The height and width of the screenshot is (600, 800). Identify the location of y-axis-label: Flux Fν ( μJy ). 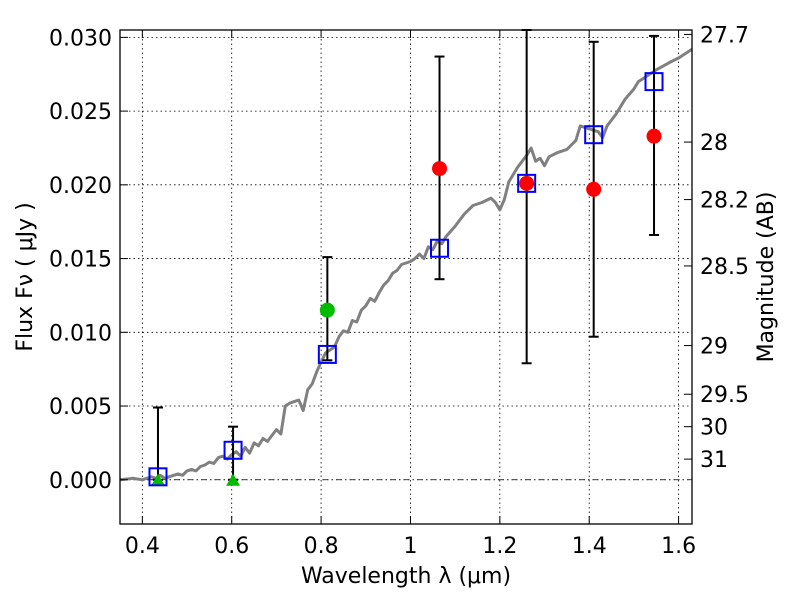
(25, 276).